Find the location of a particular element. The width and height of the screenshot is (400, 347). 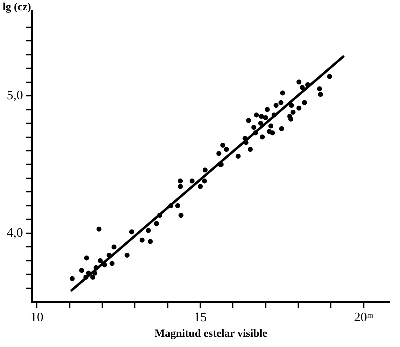

x-tick-label: 15 is located at coordinates (201, 316).